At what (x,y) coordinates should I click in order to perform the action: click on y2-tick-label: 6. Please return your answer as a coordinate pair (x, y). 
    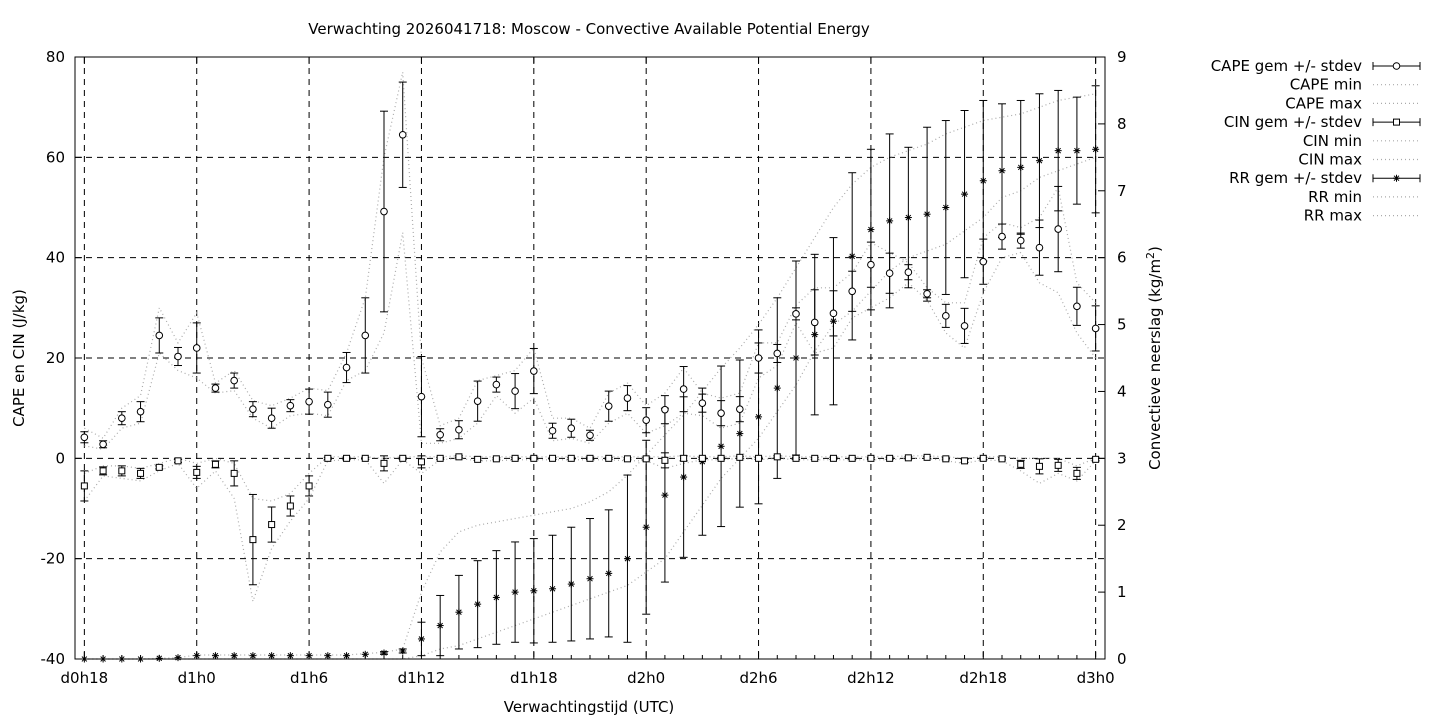
    Looking at the image, I should click on (1122, 258).